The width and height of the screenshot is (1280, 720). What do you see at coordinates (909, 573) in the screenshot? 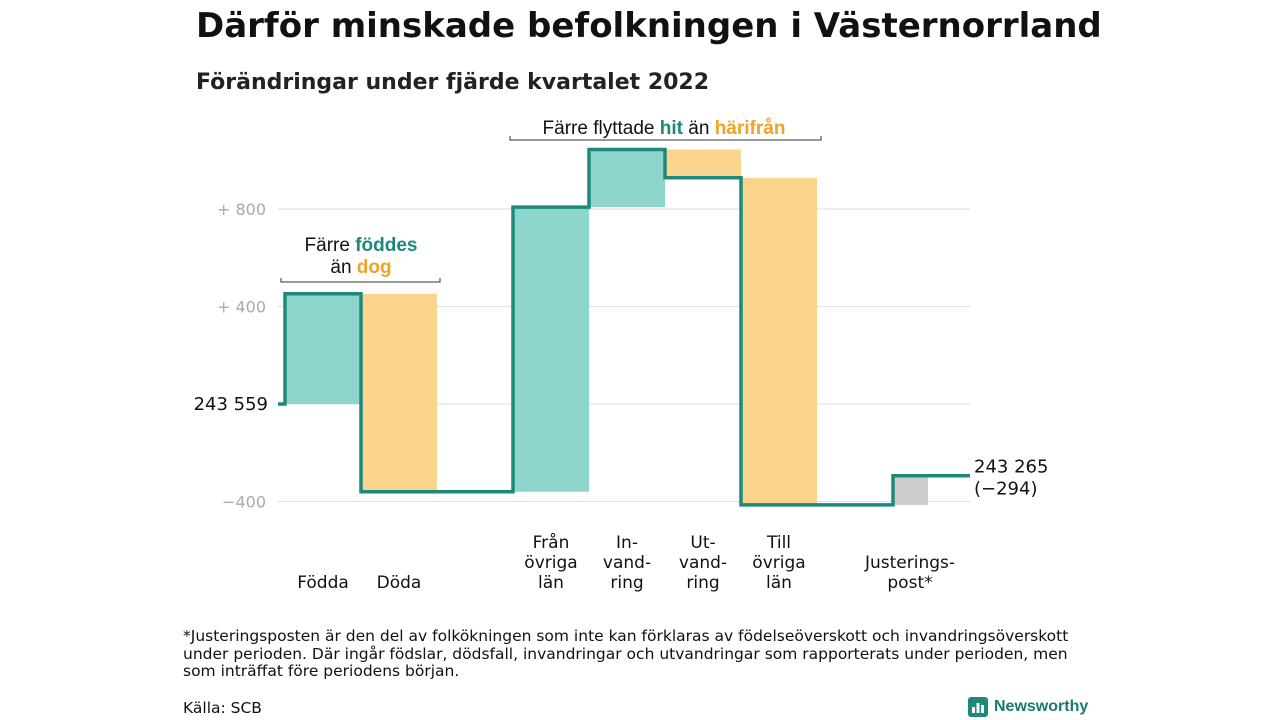
I see `category-label: Justerings-post*` at bounding box center [909, 573].